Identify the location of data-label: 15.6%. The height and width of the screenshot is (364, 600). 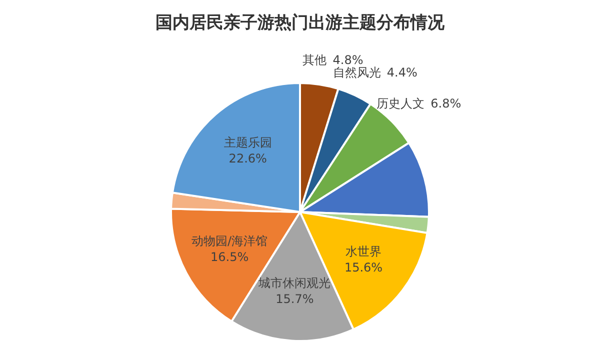
(363, 267).